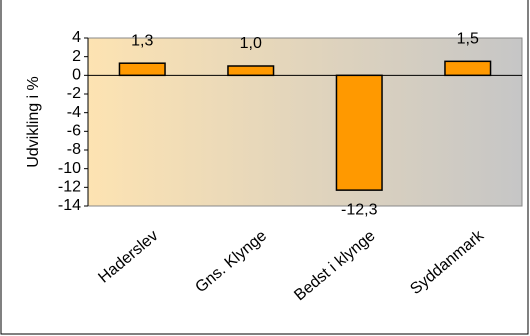 This screenshot has width=530, height=336. What do you see at coordinates (74, 112) in the screenshot?
I see `y-tick-label: -4` at bounding box center [74, 112].